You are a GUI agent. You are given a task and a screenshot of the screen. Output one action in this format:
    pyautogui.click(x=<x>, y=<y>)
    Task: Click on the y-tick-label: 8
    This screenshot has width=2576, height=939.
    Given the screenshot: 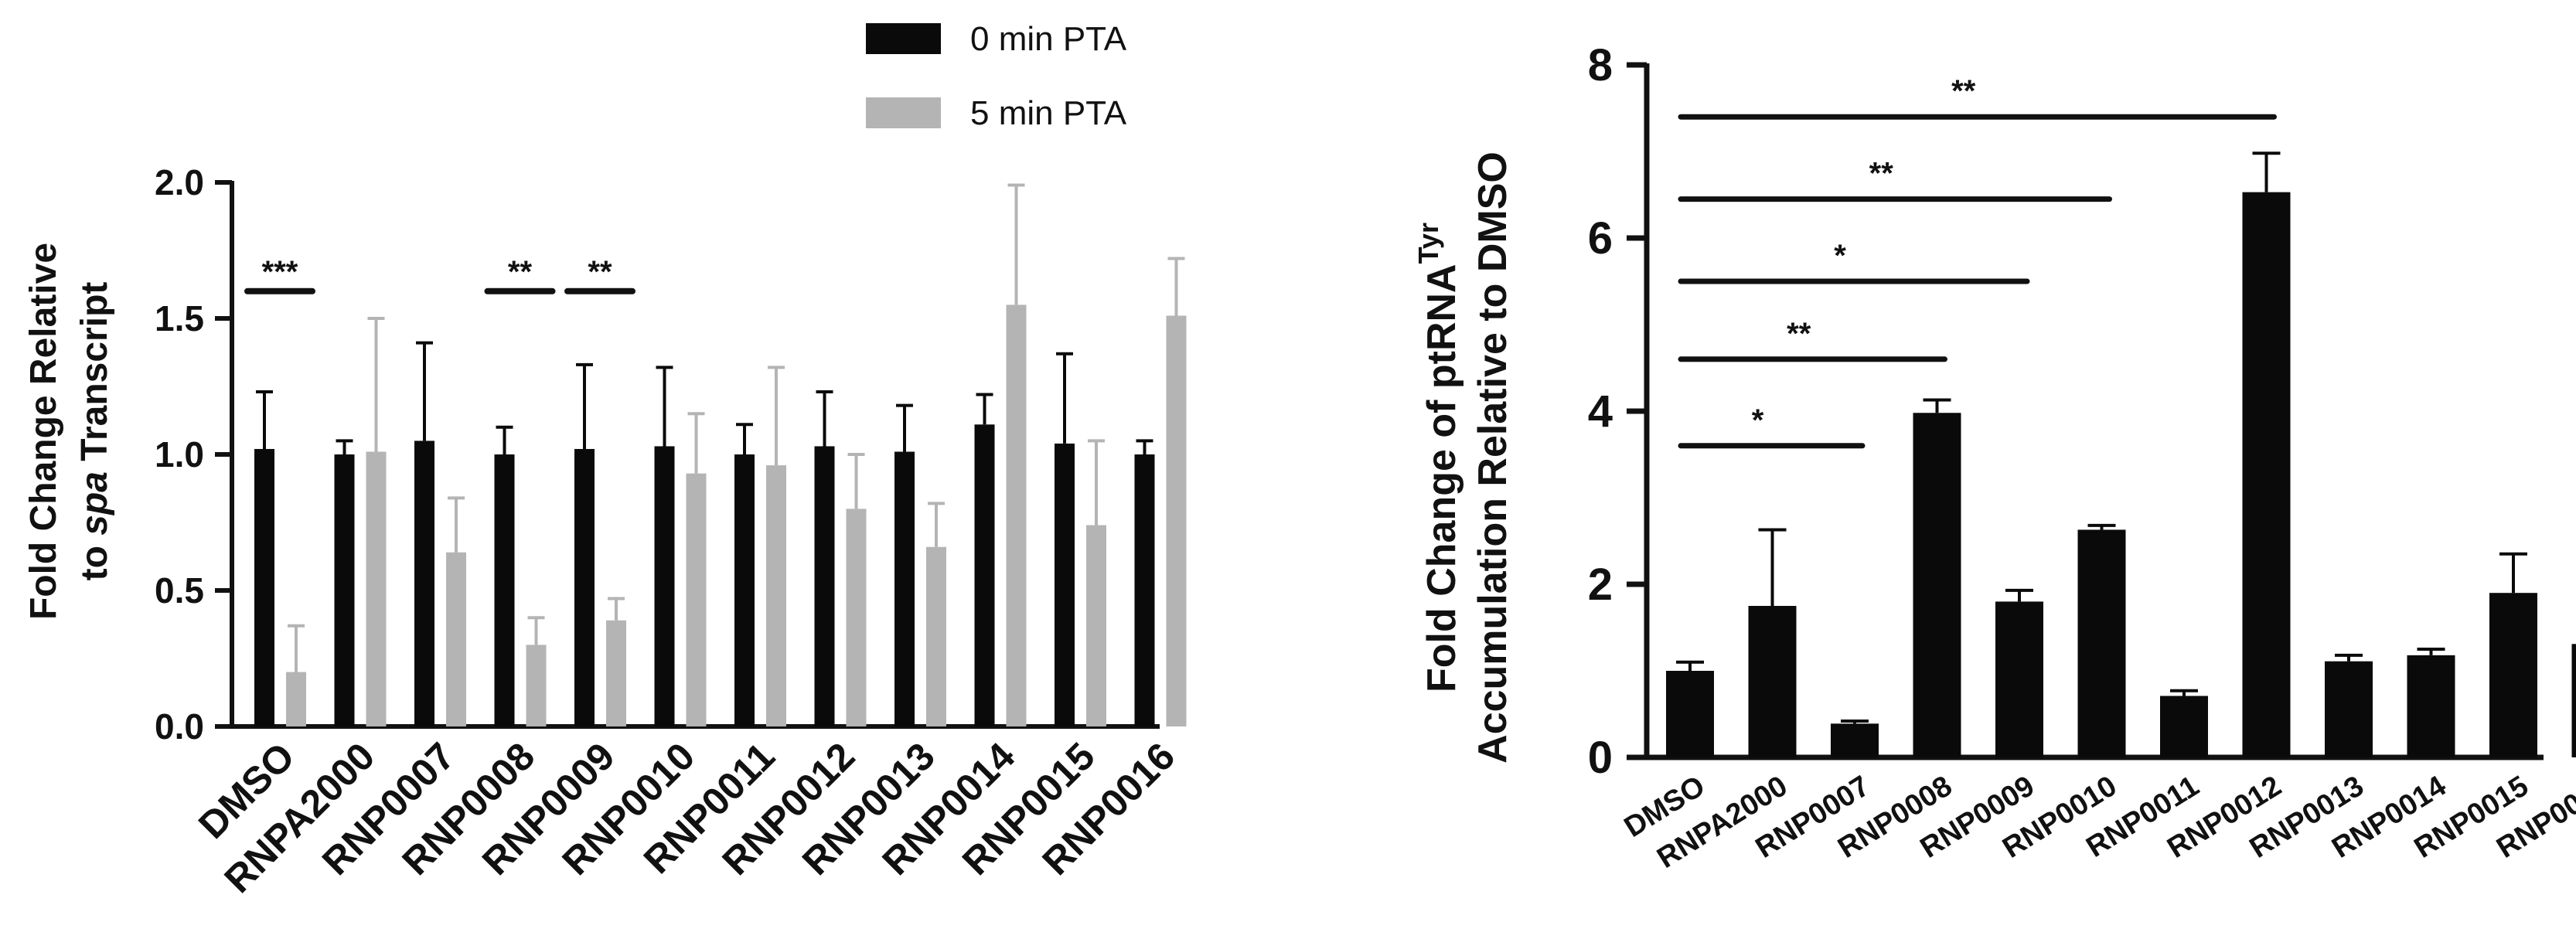 What is the action you would take?
    pyautogui.click(x=1600, y=65)
    